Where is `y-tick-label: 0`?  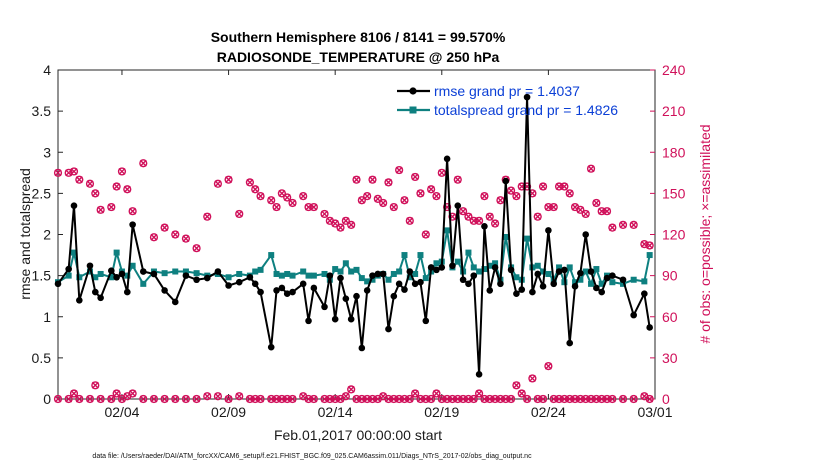
y-tick-label: 0 is located at coordinates (47, 399).